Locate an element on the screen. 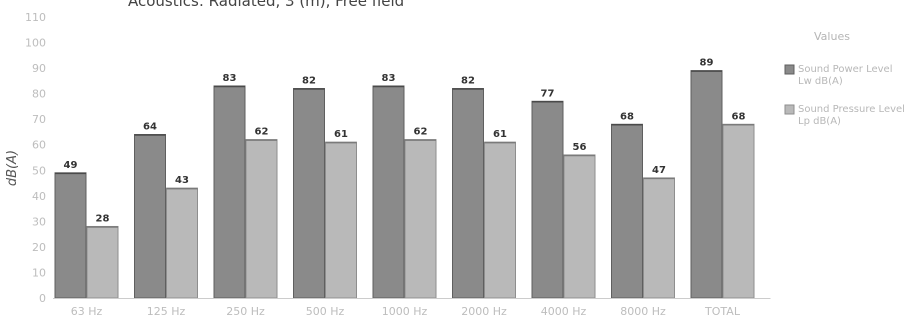  x-tick-label: TOTAL is located at coordinates (722, 311).